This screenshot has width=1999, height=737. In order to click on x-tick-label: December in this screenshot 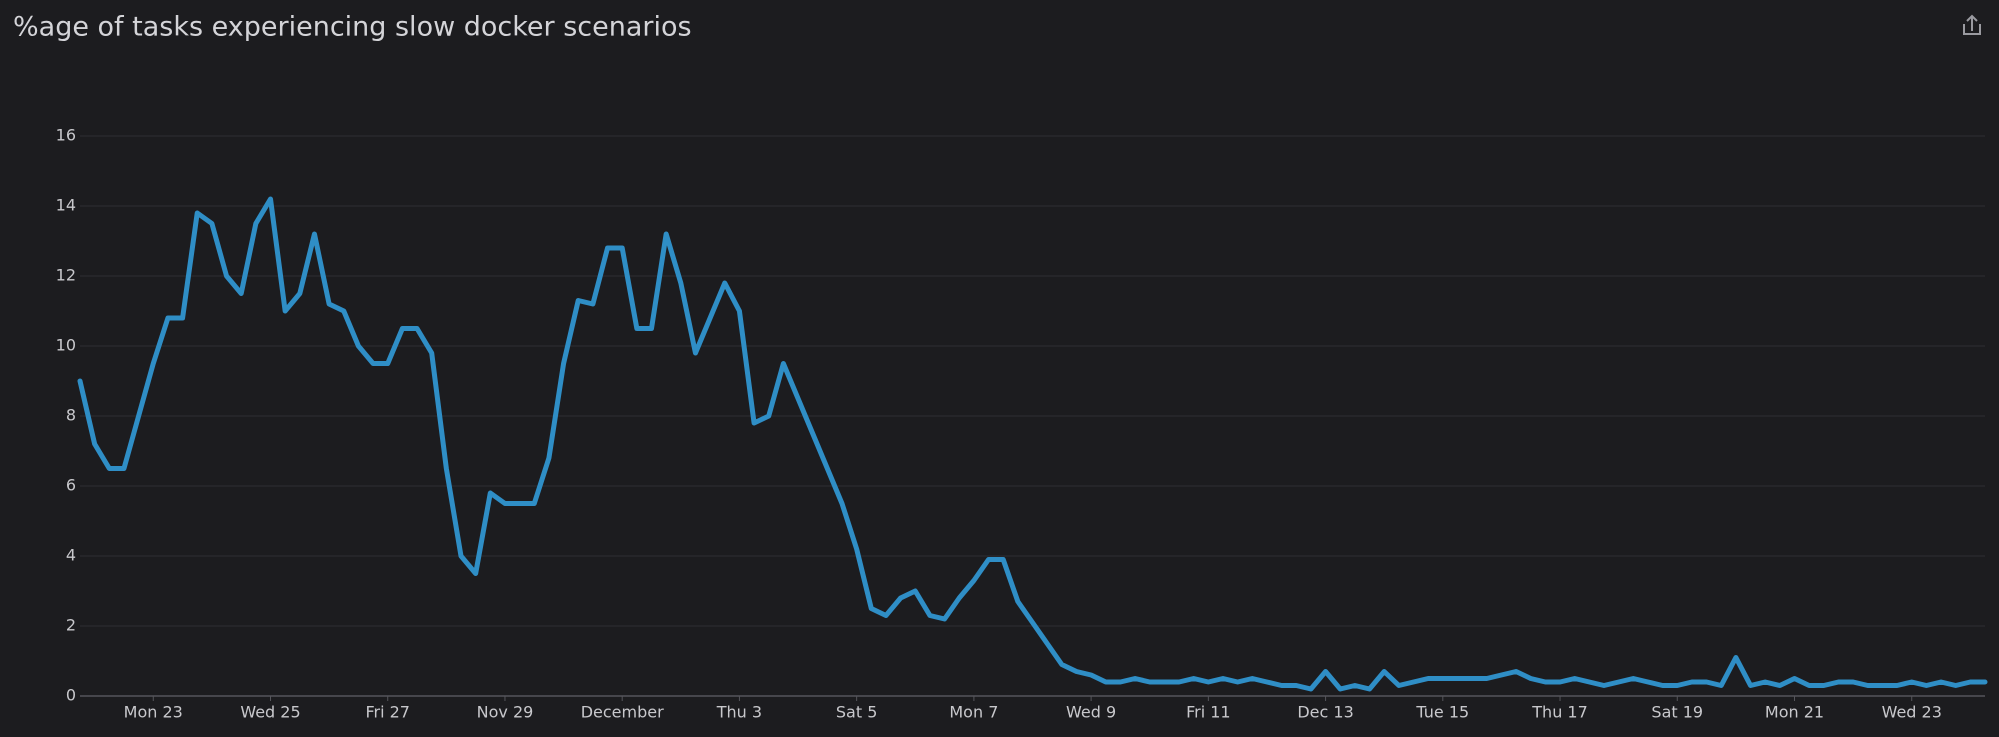, I will do `click(622, 712)`.